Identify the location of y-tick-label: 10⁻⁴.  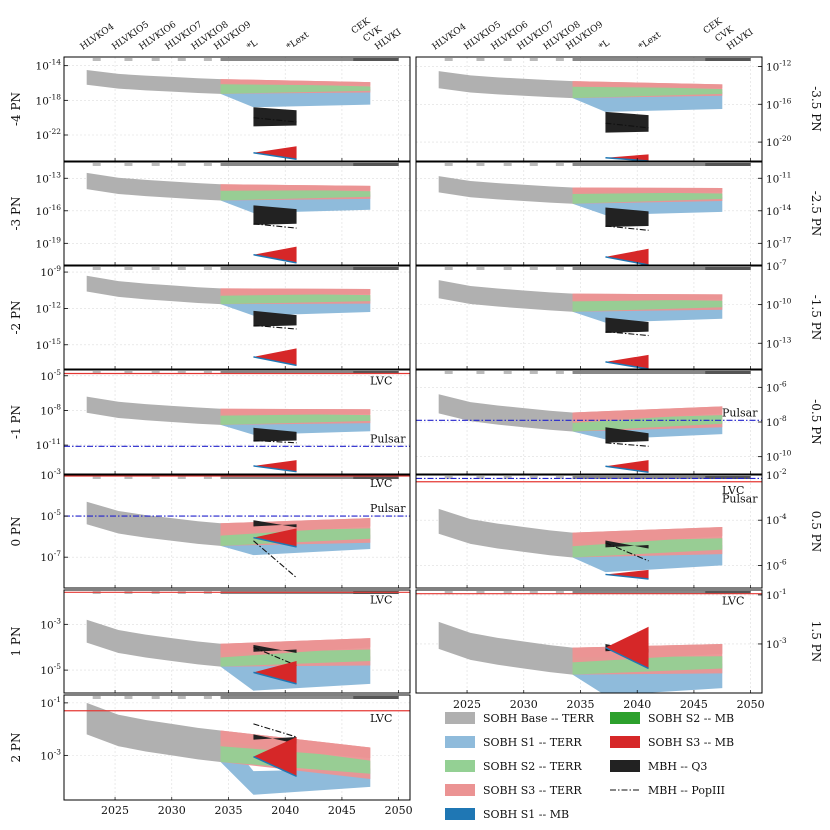
(776, 519).